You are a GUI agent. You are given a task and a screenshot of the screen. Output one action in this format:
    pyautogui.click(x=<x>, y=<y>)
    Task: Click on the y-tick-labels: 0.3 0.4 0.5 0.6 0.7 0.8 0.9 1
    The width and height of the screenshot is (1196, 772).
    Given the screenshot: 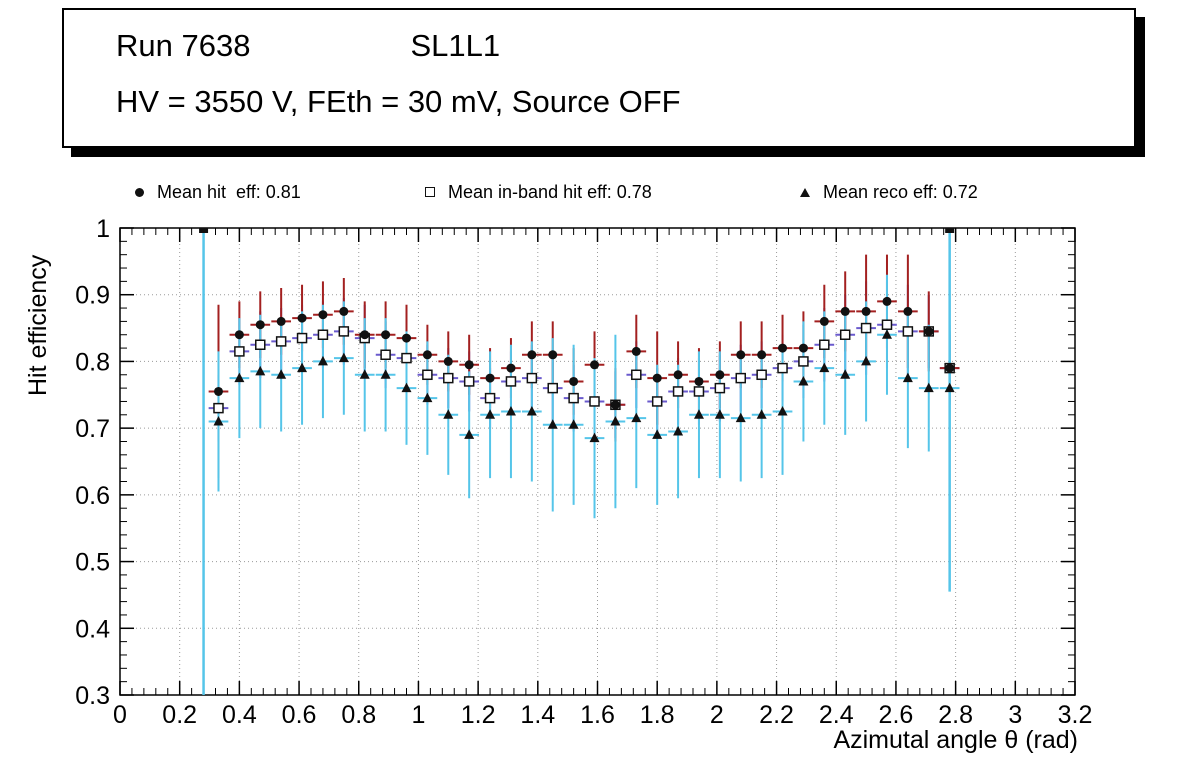 What is the action you would take?
    pyautogui.click(x=92, y=462)
    